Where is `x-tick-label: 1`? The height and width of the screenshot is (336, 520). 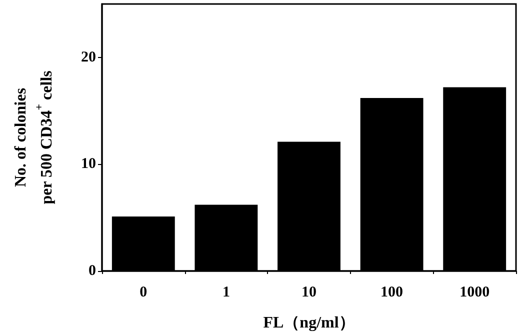 x-tick-label: 1 is located at coordinates (226, 292).